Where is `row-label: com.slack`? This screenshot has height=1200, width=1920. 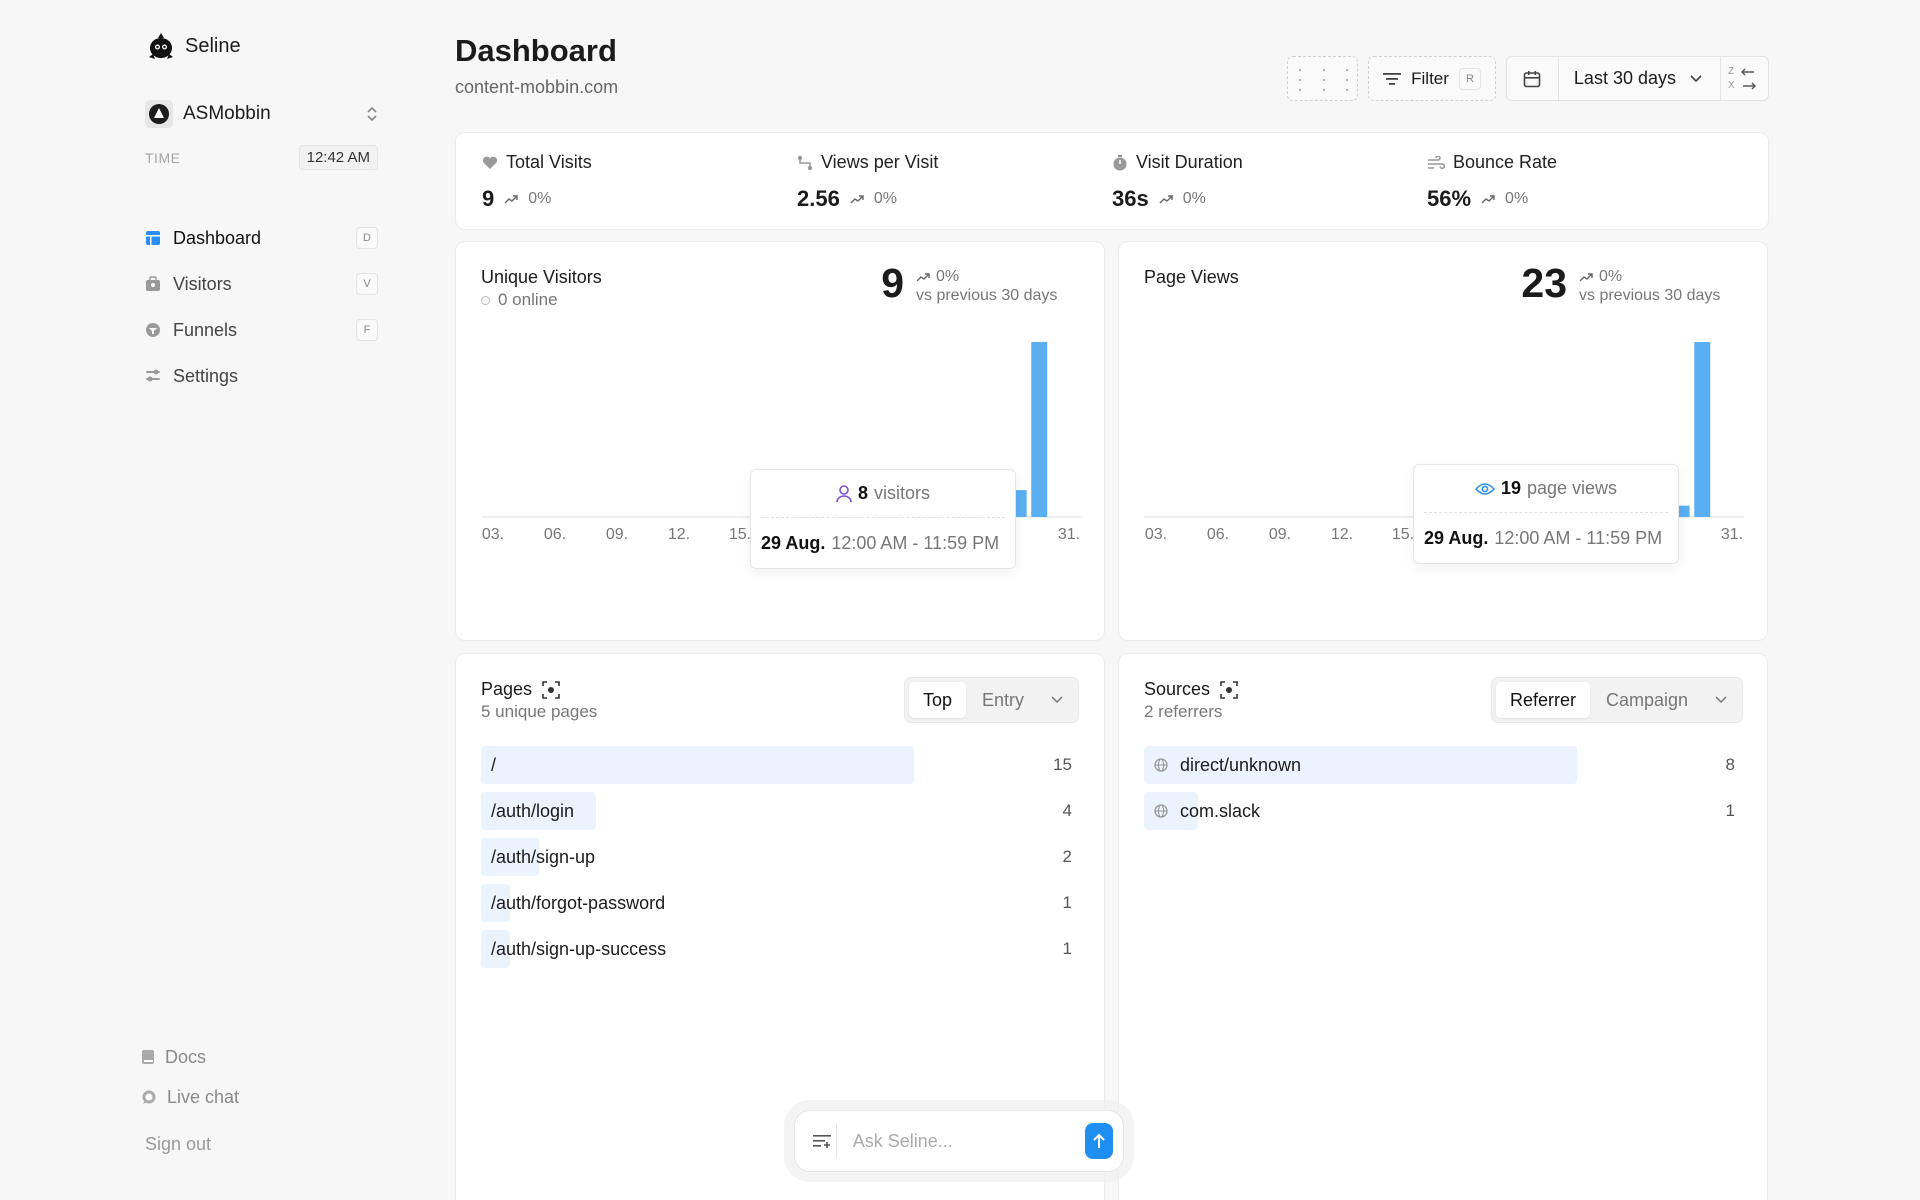
row-label: com.slack is located at coordinates (1435, 811).